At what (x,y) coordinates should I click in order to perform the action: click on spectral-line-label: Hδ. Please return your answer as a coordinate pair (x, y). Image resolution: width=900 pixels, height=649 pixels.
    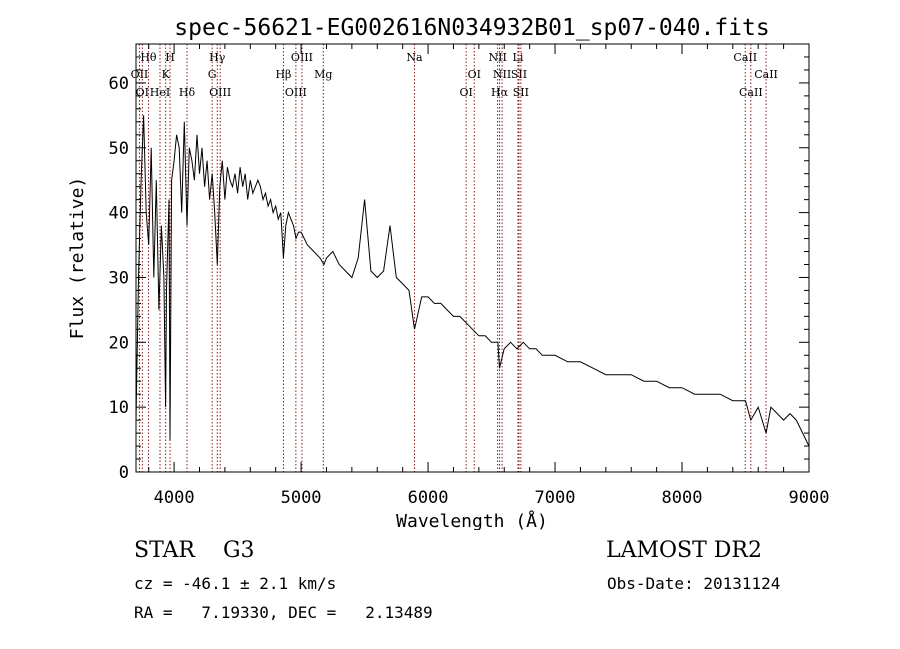
    Looking at the image, I should click on (187, 92).